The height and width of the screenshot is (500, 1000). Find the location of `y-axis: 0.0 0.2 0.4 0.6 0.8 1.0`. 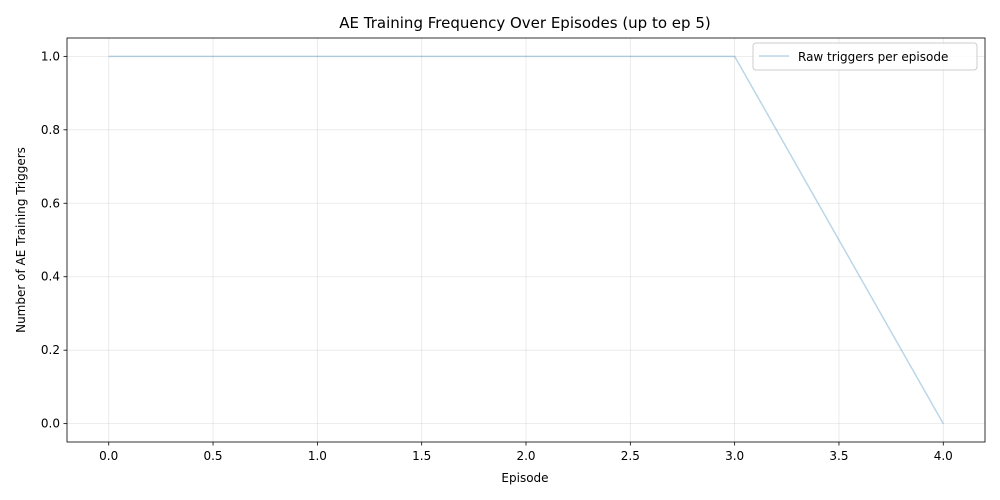

y-axis: 0.0 0.2 0.4 0.6 0.8 1.0 is located at coordinates (54, 240).